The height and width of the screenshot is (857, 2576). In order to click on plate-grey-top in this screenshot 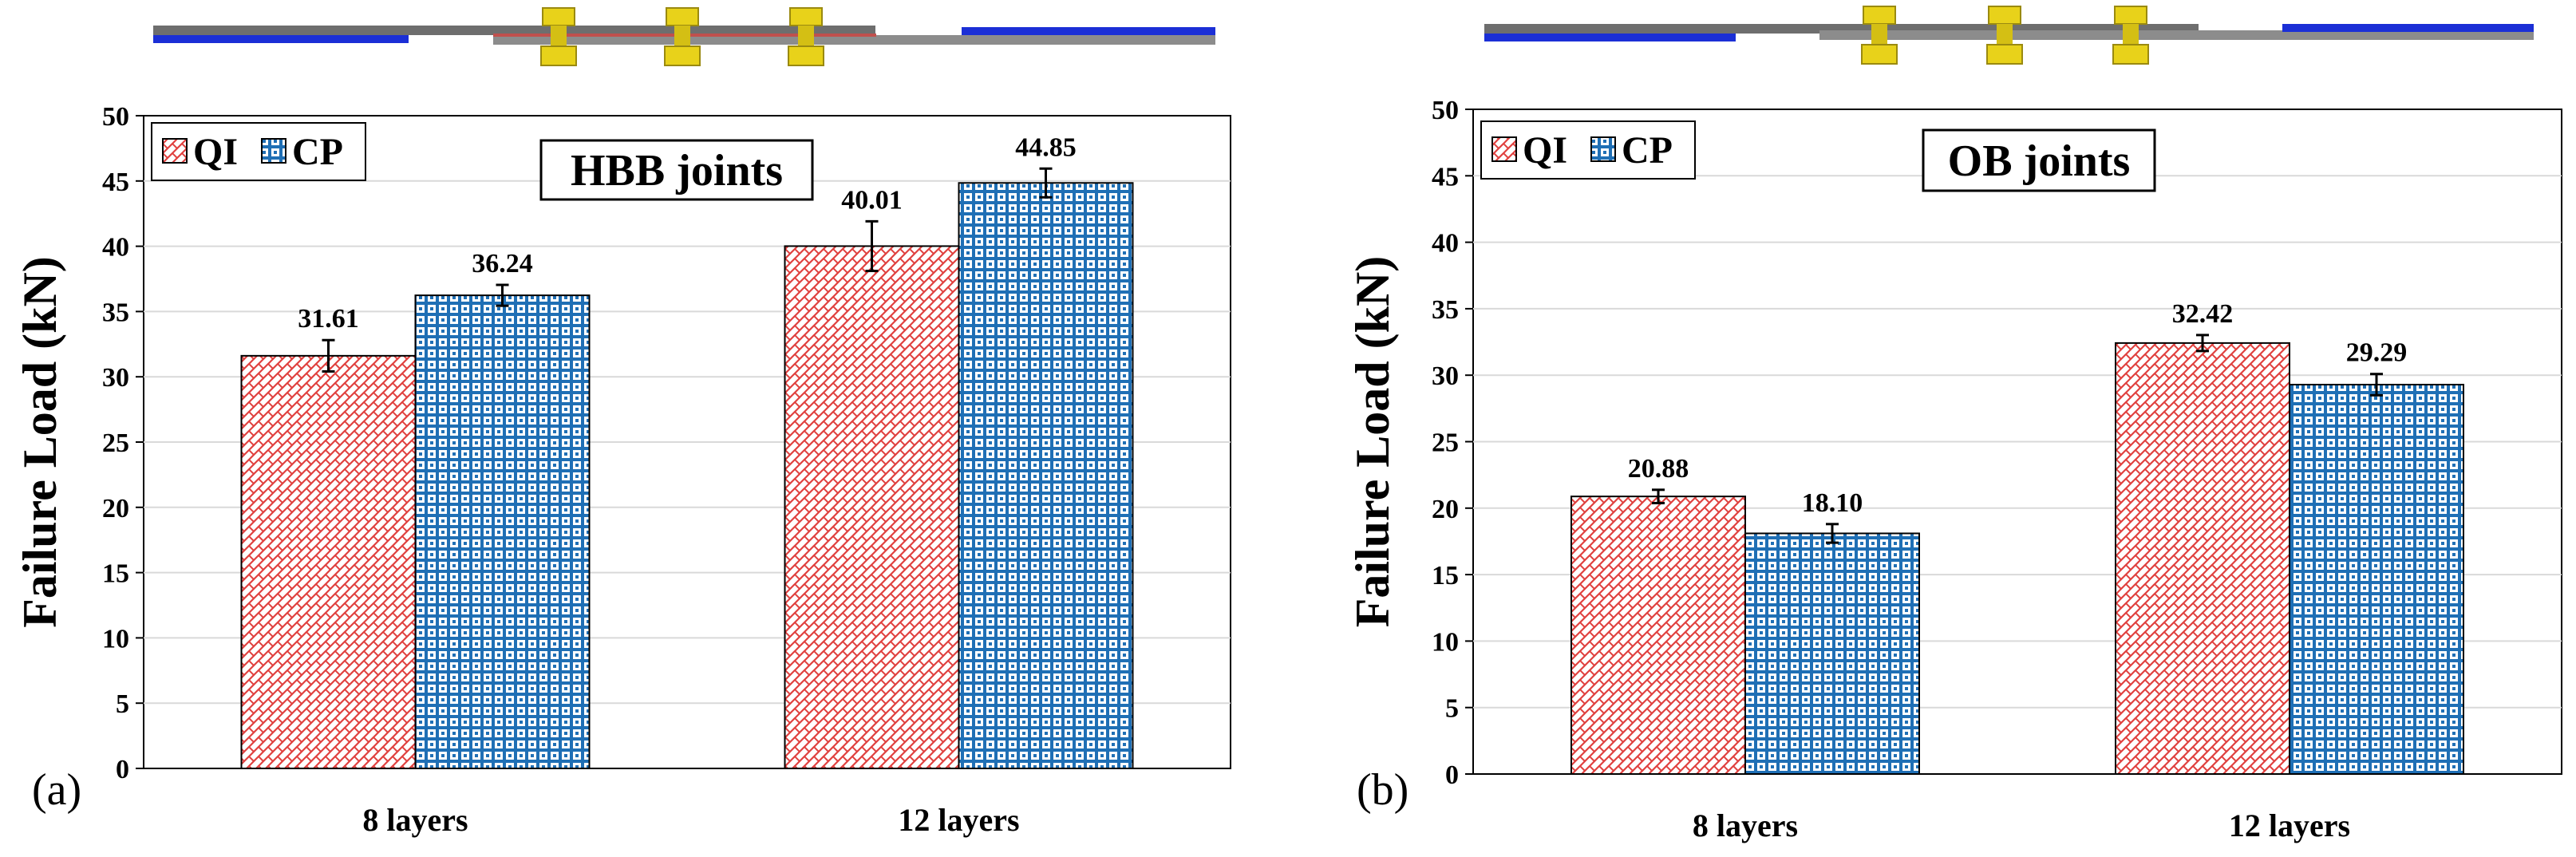, I will do `click(514, 30)`.